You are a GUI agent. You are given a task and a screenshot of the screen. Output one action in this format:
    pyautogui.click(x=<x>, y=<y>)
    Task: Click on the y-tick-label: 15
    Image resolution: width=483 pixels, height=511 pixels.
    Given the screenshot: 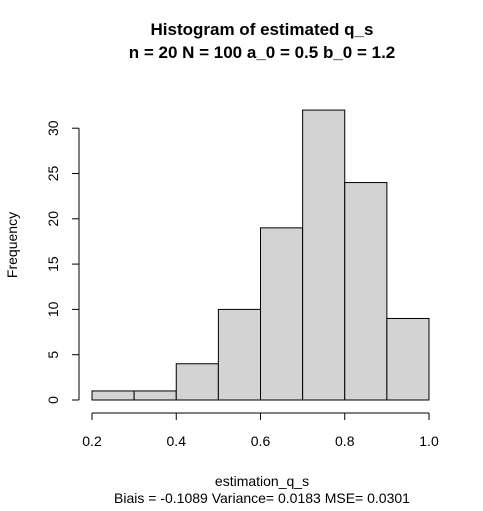 What is the action you would take?
    pyautogui.click(x=53, y=264)
    